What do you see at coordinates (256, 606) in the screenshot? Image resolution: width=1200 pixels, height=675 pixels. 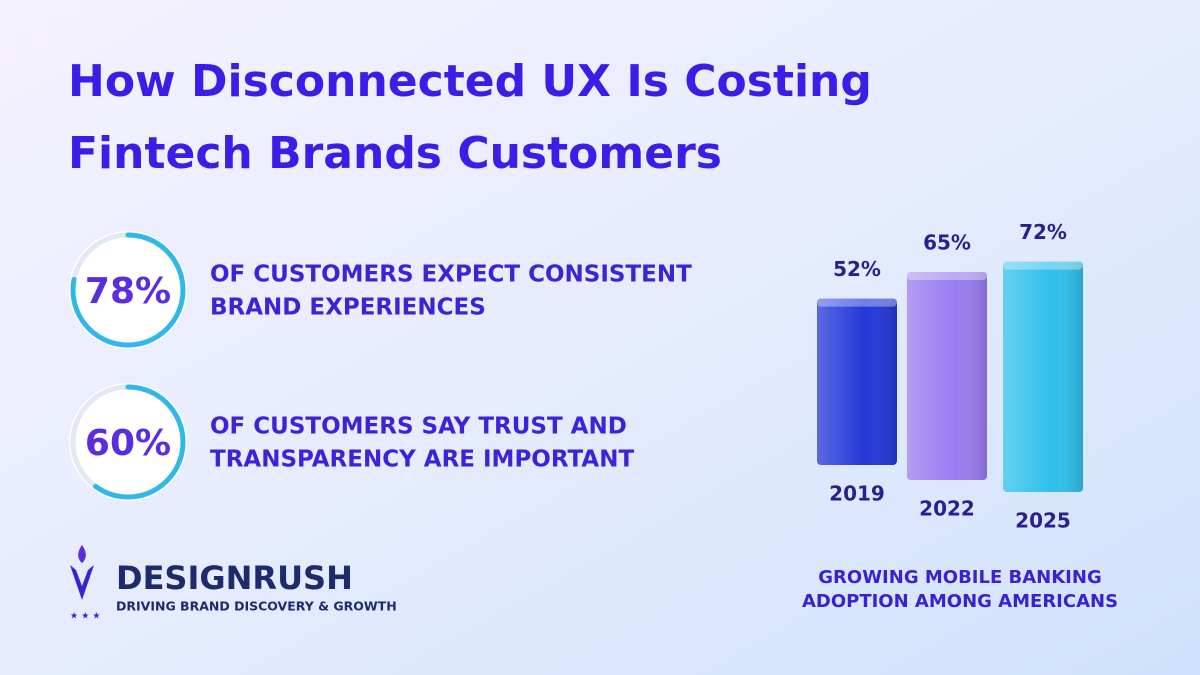 I see `brand-tagline: DRIVING BRAND DISCOVERY & GROWTH` at bounding box center [256, 606].